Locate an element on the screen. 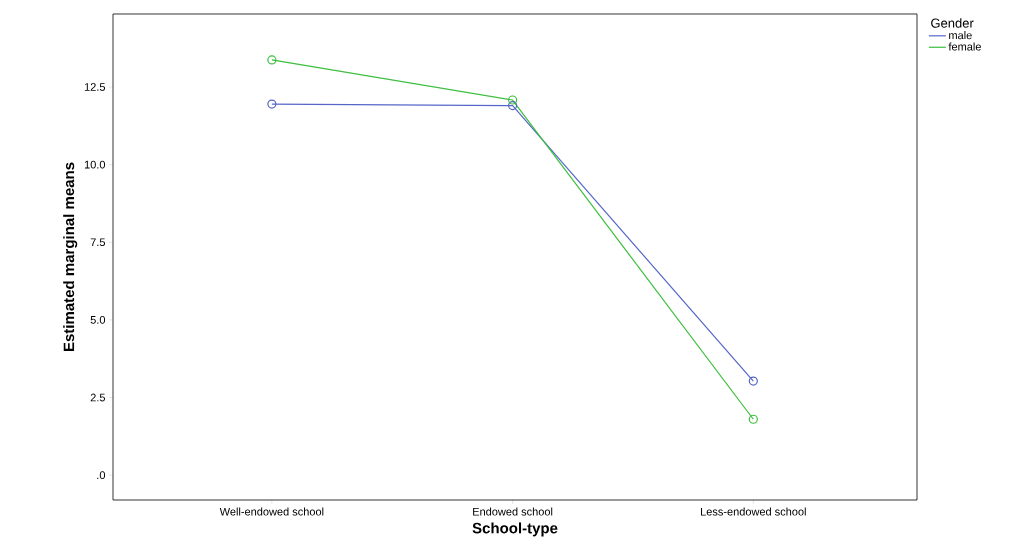 Image resolution: width=1029 pixels, height=554 pixels. y-axis-title: Estimated marginal means is located at coordinates (70, 257).